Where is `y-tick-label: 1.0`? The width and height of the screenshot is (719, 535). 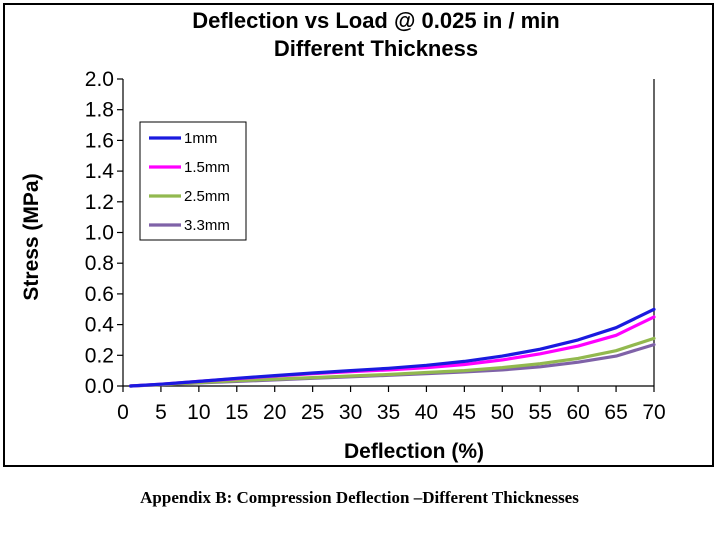
y-tick-label: 1.0 is located at coordinates (99, 233).